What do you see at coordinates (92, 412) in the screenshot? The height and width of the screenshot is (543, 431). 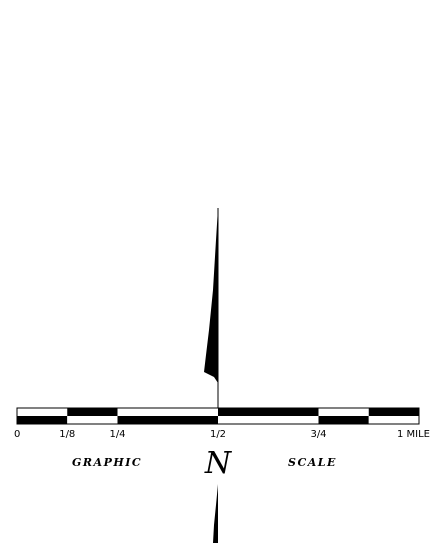 I see `scale-segment-1-top` at bounding box center [92, 412].